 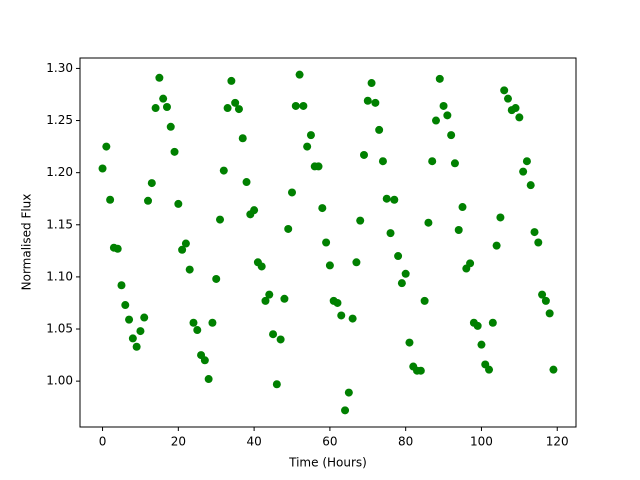 I want to click on x-tick-label: 100, so click(x=481, y=442).